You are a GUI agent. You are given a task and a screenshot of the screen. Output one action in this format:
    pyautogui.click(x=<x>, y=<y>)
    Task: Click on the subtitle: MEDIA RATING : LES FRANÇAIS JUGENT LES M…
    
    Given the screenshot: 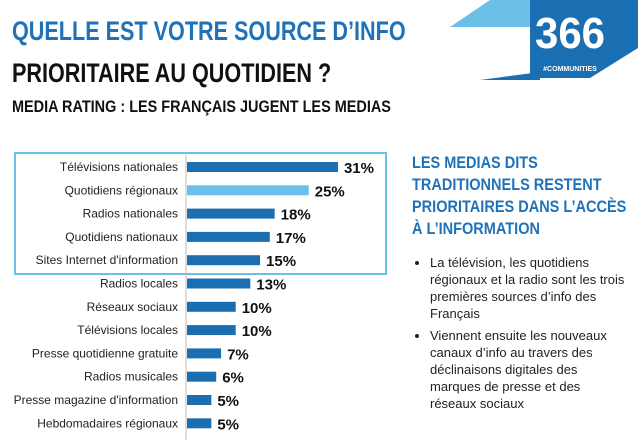 What is the action you would take?
    pyautogui.click(x=201, y=106)
    